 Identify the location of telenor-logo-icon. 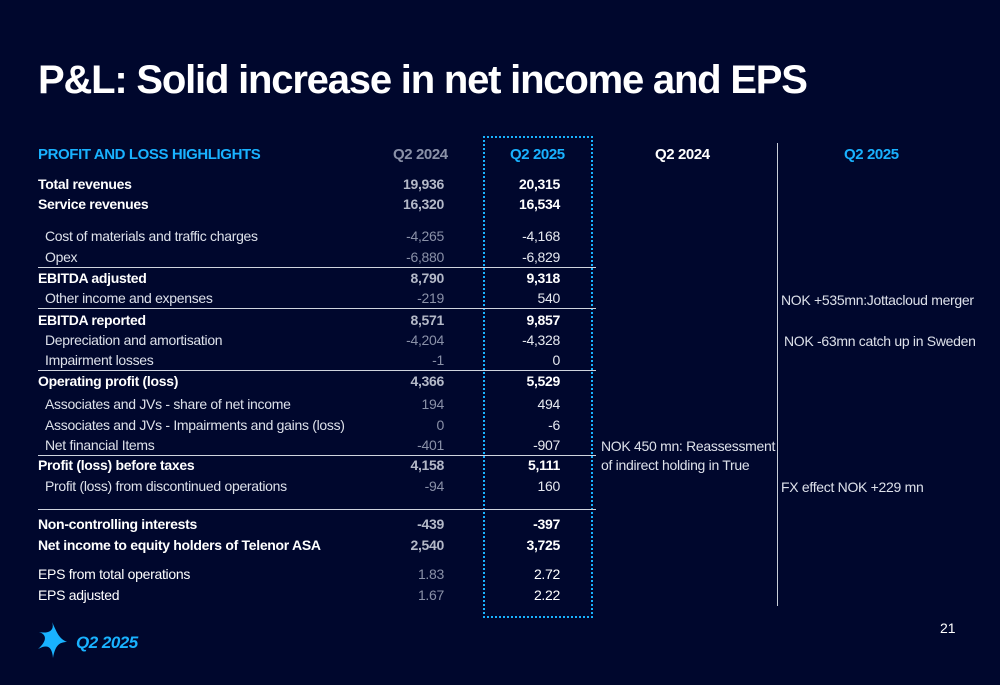
(52, 640).